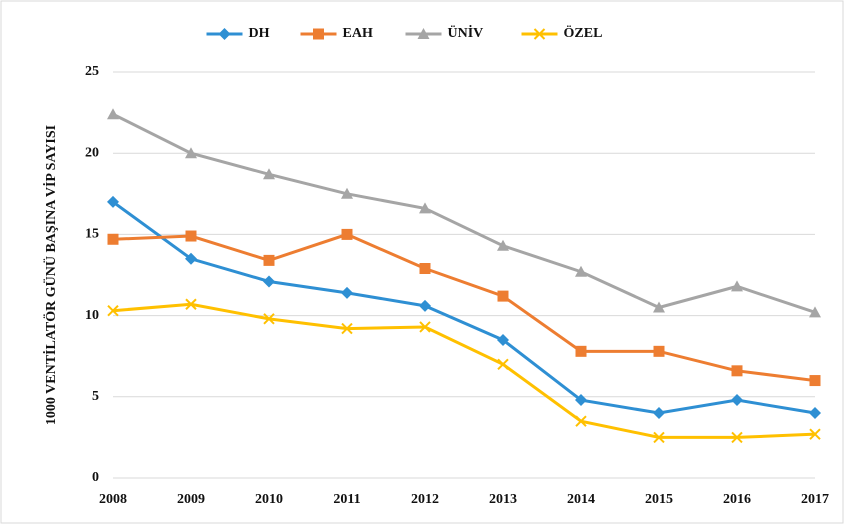 The image size is (844, 528). What do you see at coordinates (259, 33) in the screenshot?
I see `legend-label: DH` at bounding box center [259, 33].